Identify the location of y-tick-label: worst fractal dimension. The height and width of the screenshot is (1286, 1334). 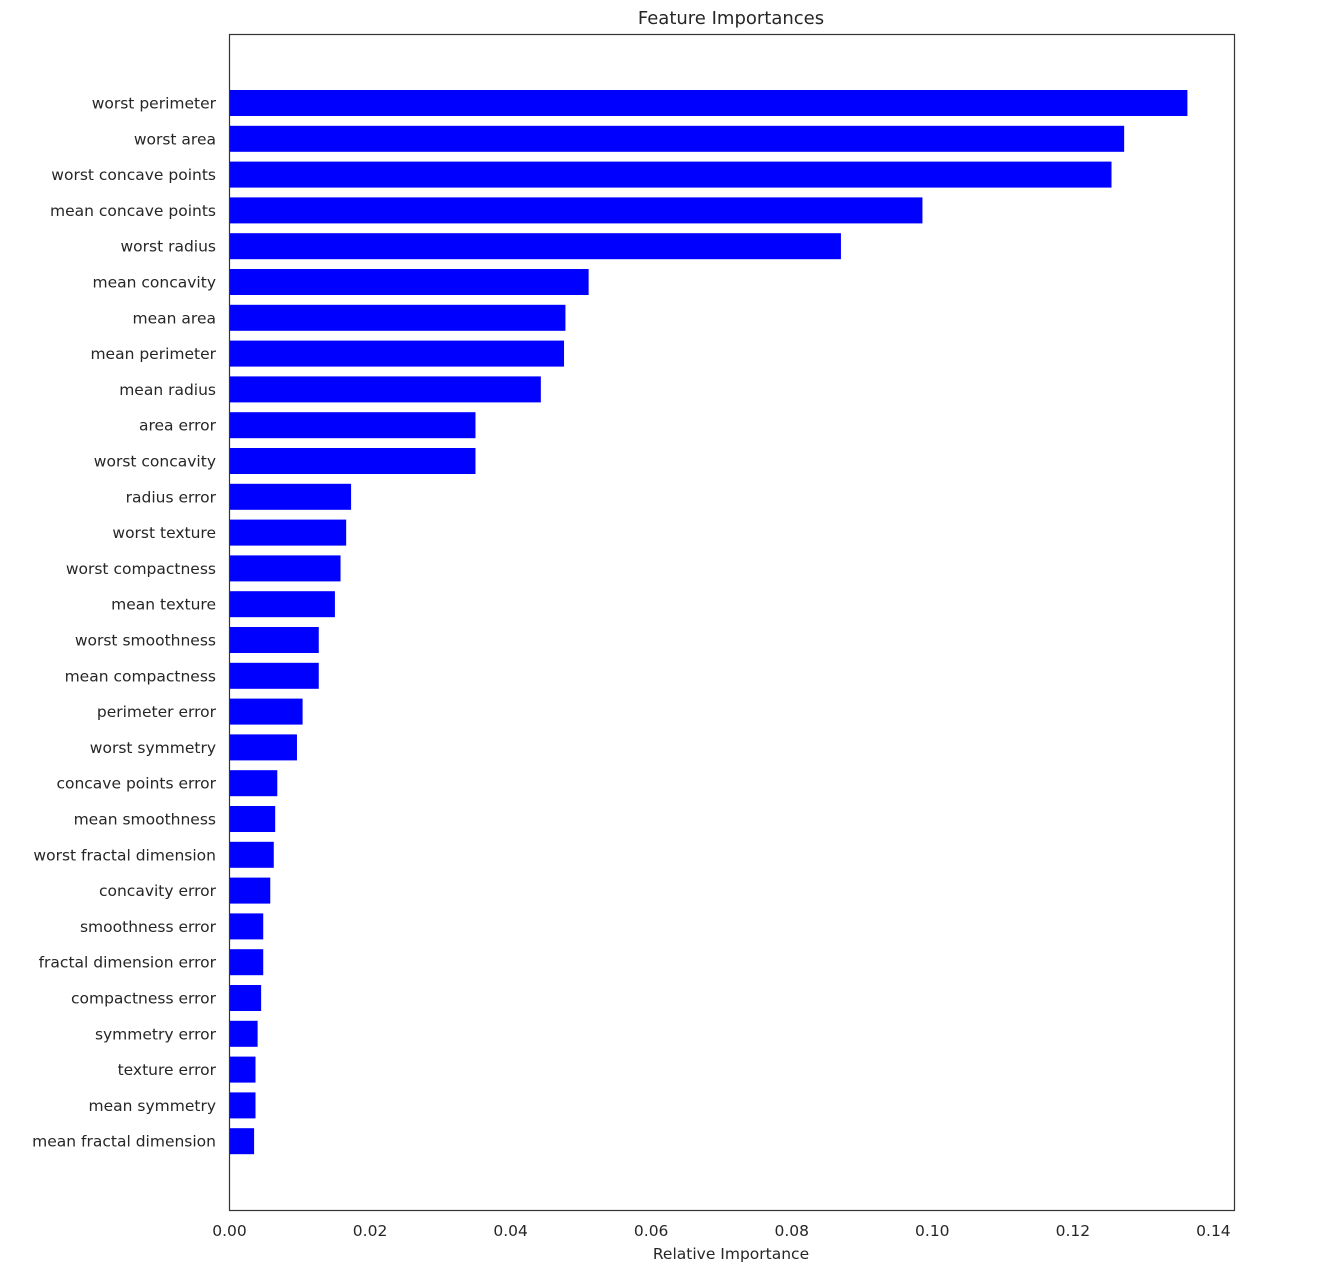
(124, 855).